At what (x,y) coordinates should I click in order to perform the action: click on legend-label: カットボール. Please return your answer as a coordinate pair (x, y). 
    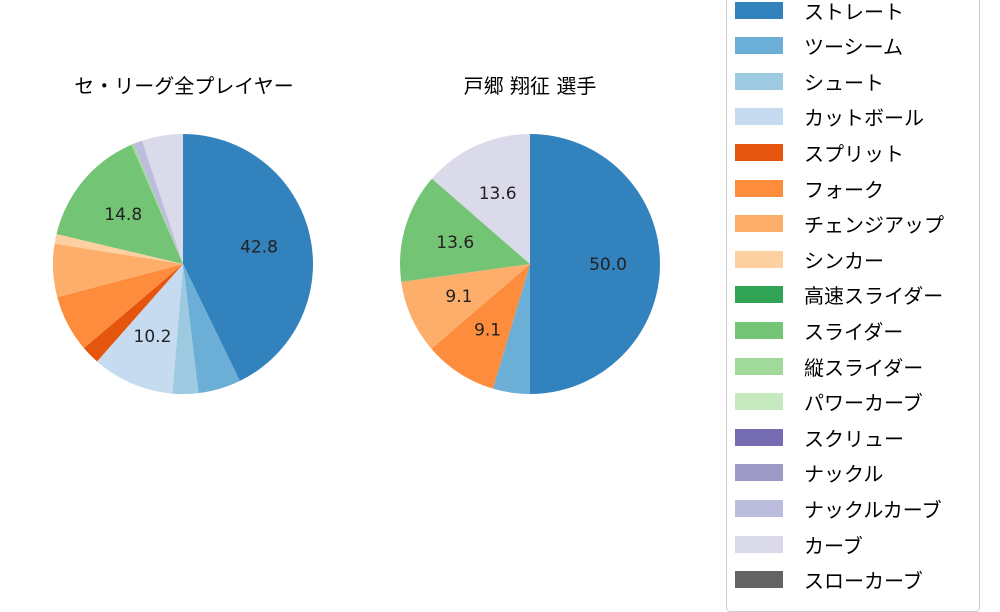
    Looking at the image, I should click on (864, 118).